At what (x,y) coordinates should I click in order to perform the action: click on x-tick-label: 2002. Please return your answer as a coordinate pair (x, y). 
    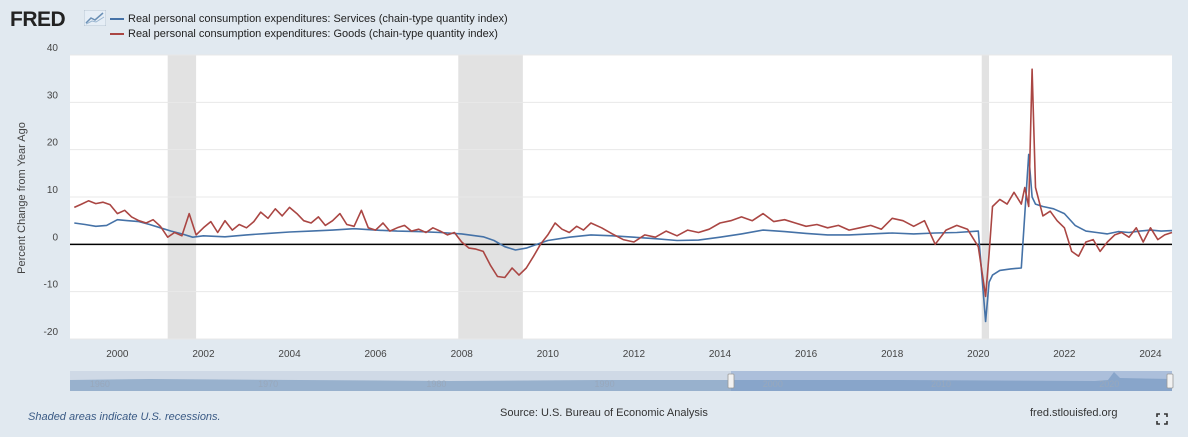
    Looking at the image, I should click on (203, 354).